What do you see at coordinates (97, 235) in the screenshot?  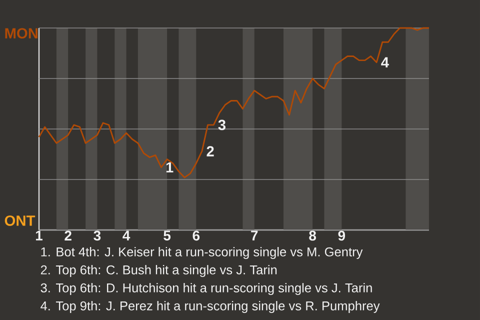 I see `x-tick-label: 3` at bounding box center [97, 235].